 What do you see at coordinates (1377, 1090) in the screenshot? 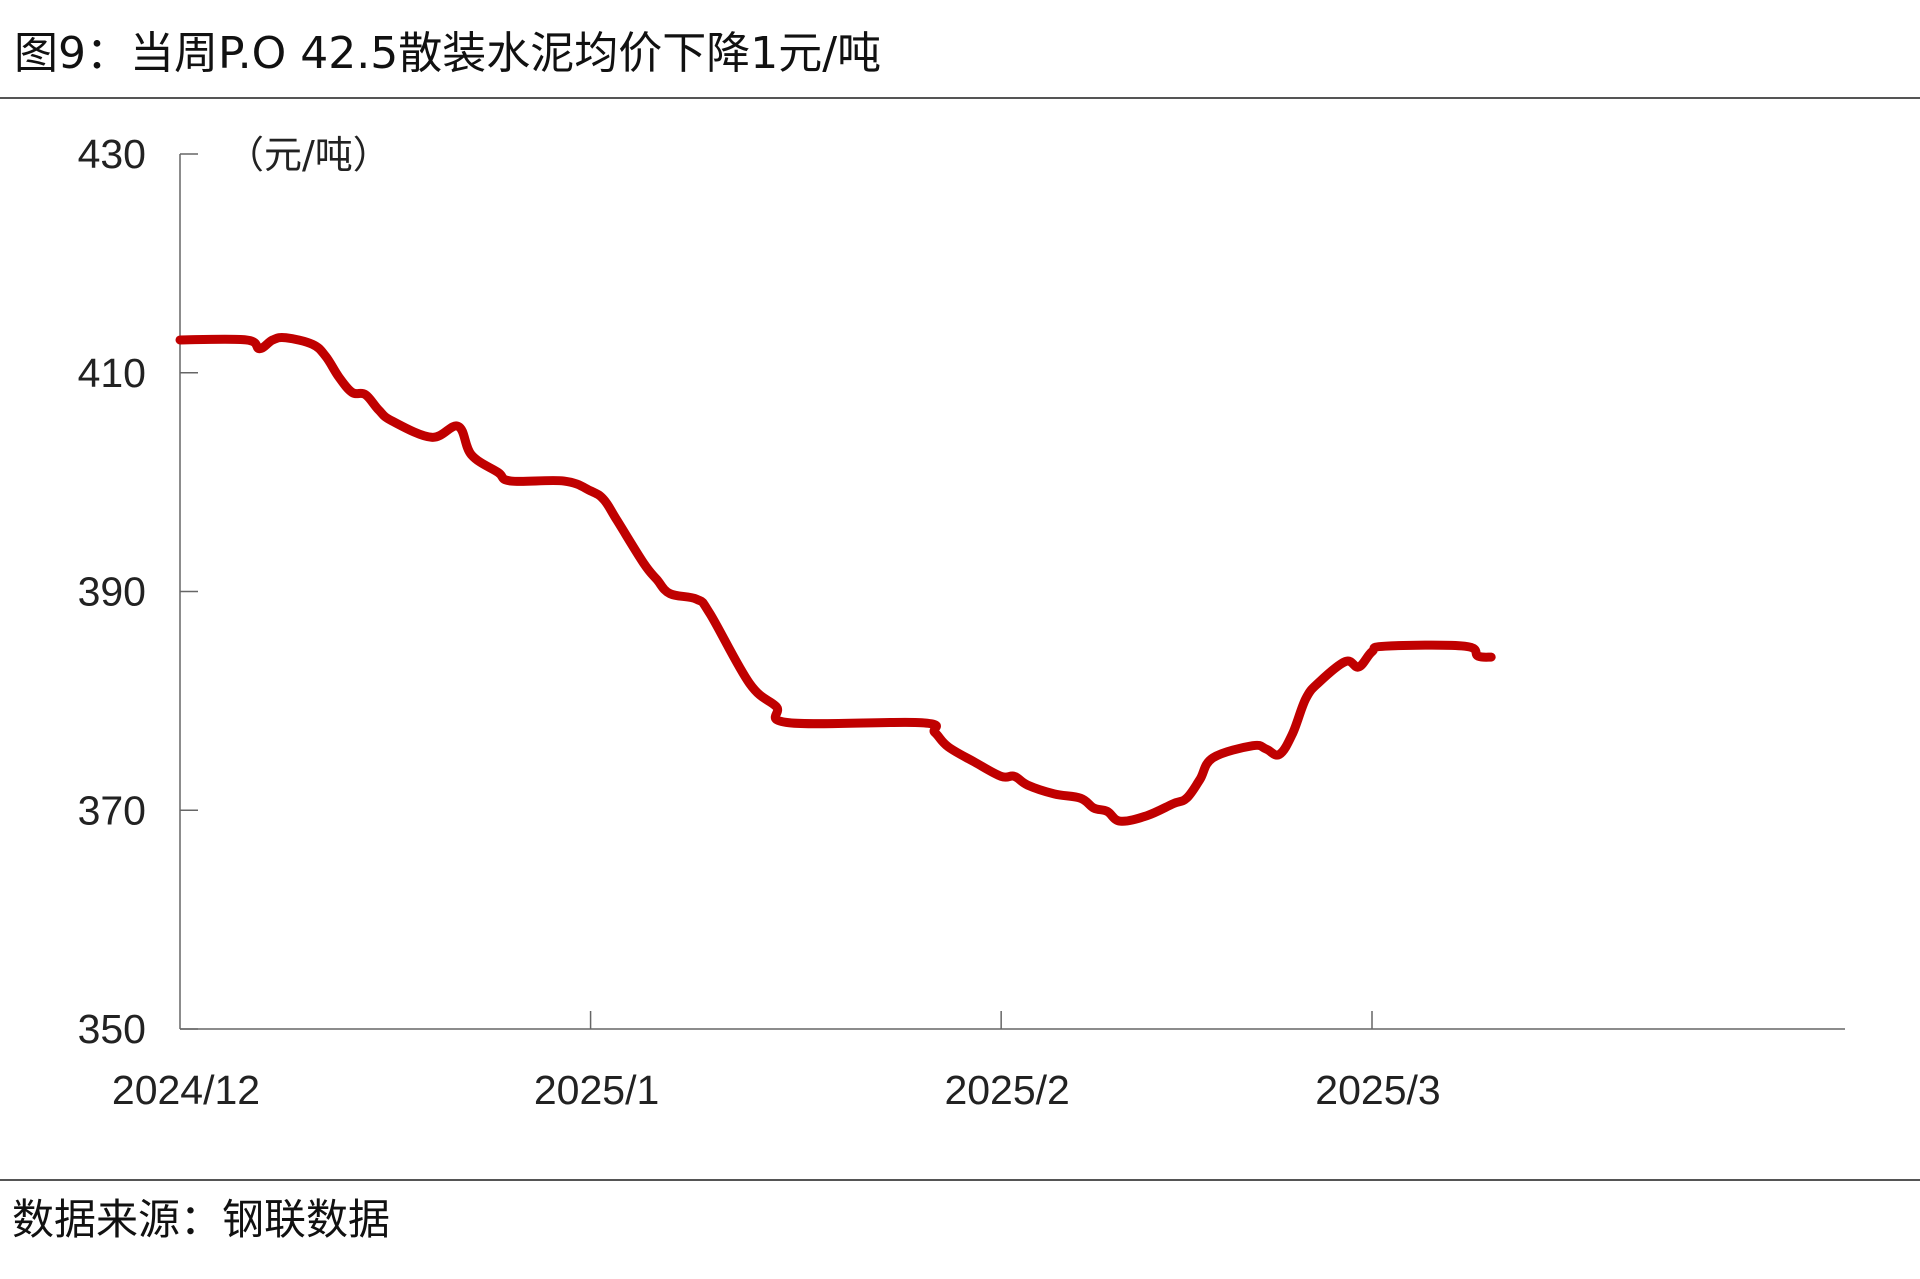
I see `x-tick-label: 2025/3` at bounding box center [1377, 1090].